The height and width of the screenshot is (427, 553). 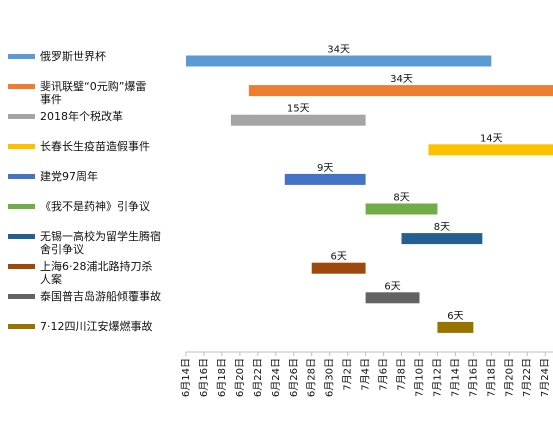 I want to click on x-tick-label: 6月24日, so click(x=276, y=377).